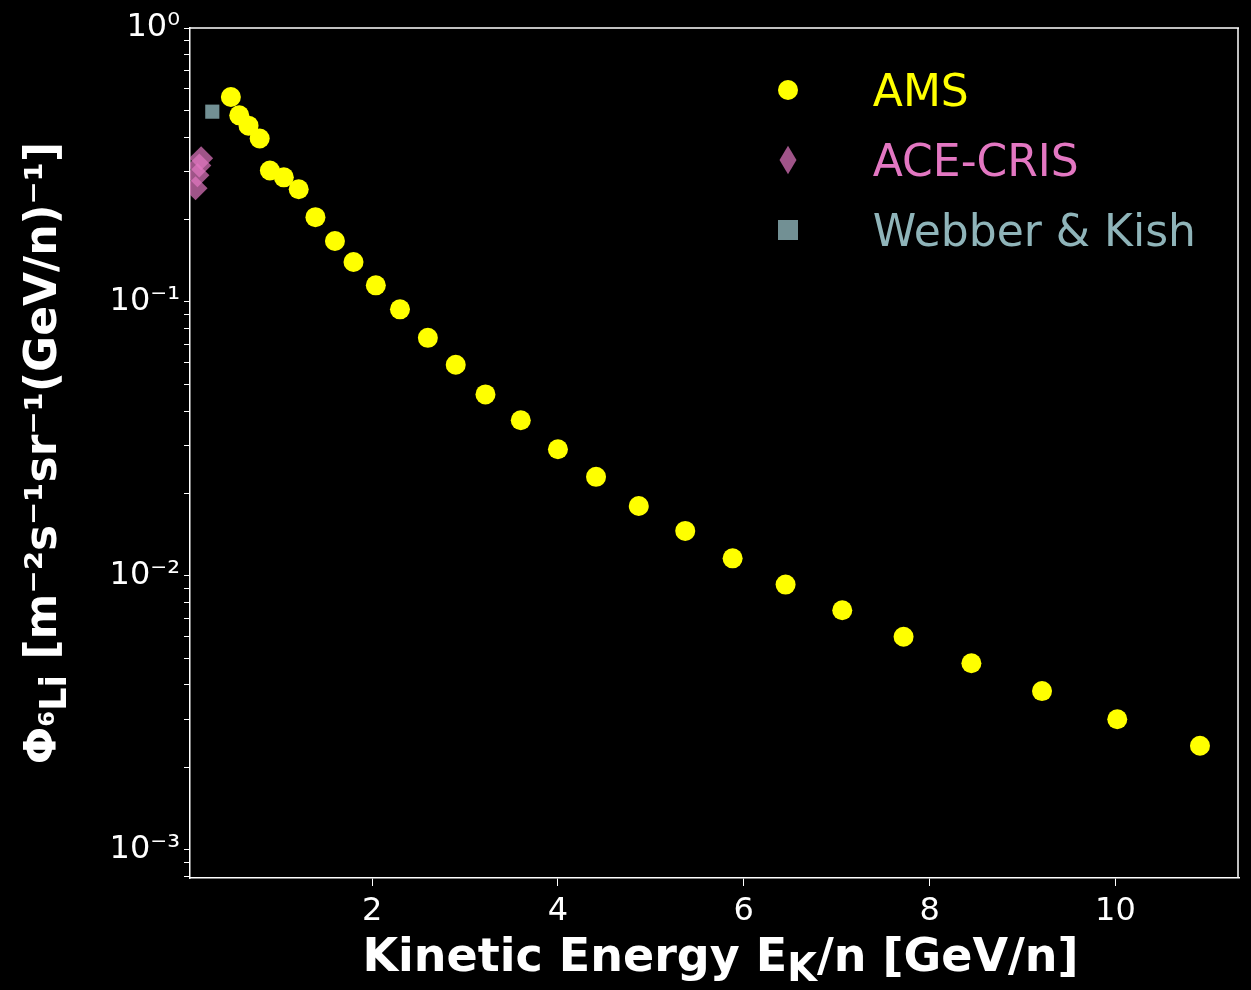 The image size is (1251, 990). Describe the element at coordinates (1034, 230) in the screenshot. I see `legend-label: Webber & Kish` at that location.